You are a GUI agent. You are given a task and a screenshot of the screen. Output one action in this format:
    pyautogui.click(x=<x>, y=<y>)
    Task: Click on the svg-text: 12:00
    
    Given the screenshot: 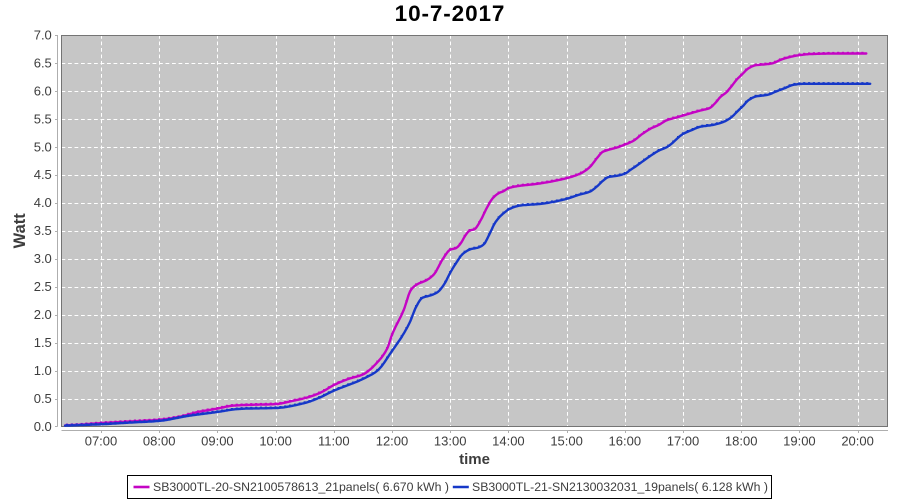 What is the action you would take?
    pyautogui.click(x=392, y=441)
    